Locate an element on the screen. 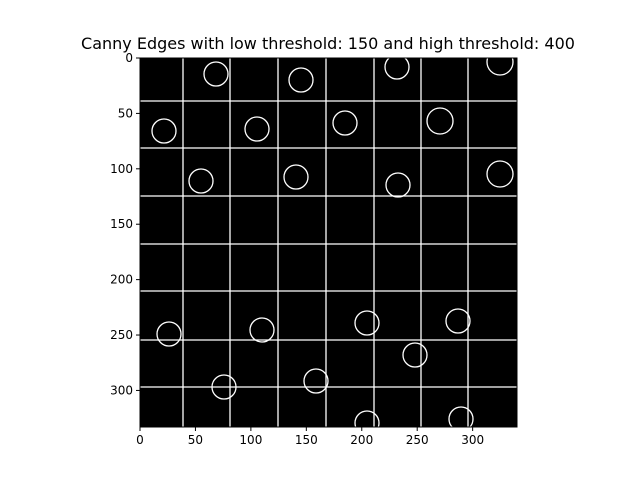 This screenshot has width=640, height=484. y-tick-label: 300 is located at coordinates (121, 390).